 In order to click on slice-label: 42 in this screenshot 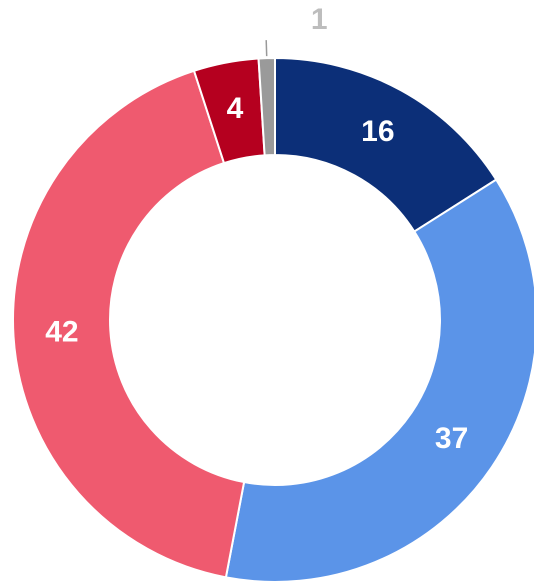, I will do `click(61, 331)`.